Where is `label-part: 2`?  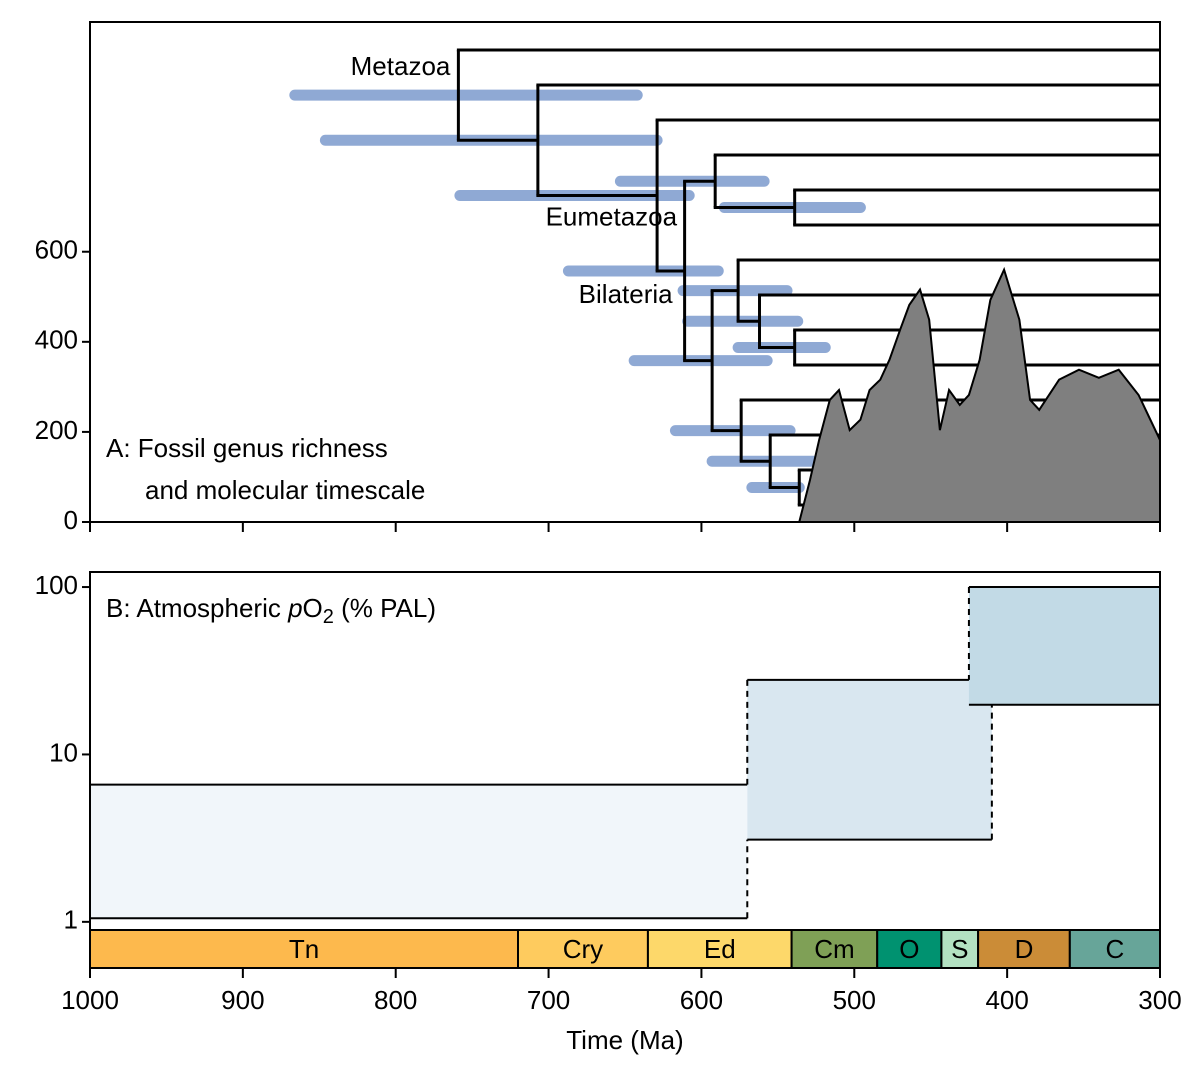
label-part: 2 is located at coordinates (328, 617).